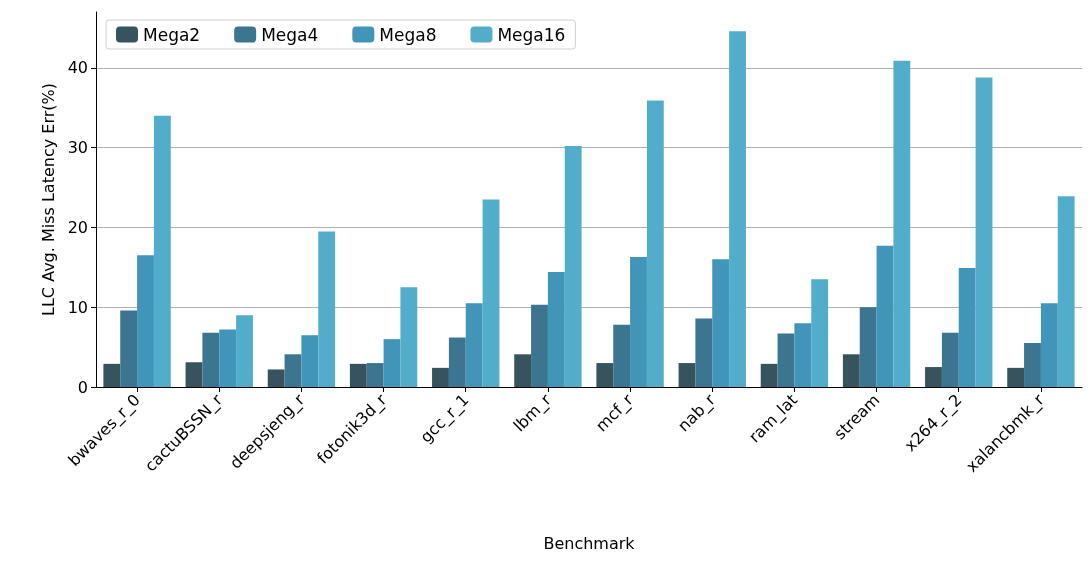  What do you see at coordinates (49, 199) in the screenshot?
I see `y-axis-title: LLC Avg. Miss Latency Err(%)` at bounding box center [49, 199].